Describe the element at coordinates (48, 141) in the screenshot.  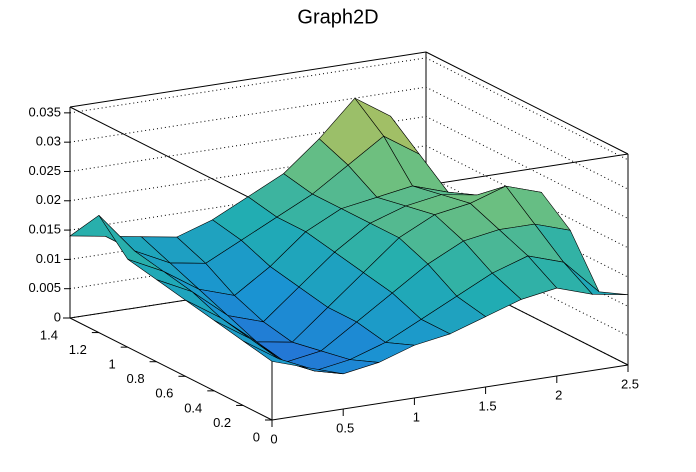
I see `z-tick-label: 0.03` at that location.